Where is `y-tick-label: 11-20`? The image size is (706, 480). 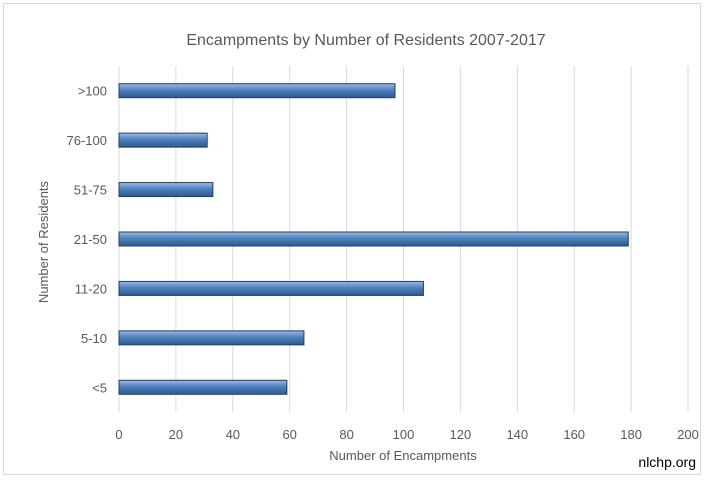 y-tick-label: 11-20 is located at coordinates (91, 288).